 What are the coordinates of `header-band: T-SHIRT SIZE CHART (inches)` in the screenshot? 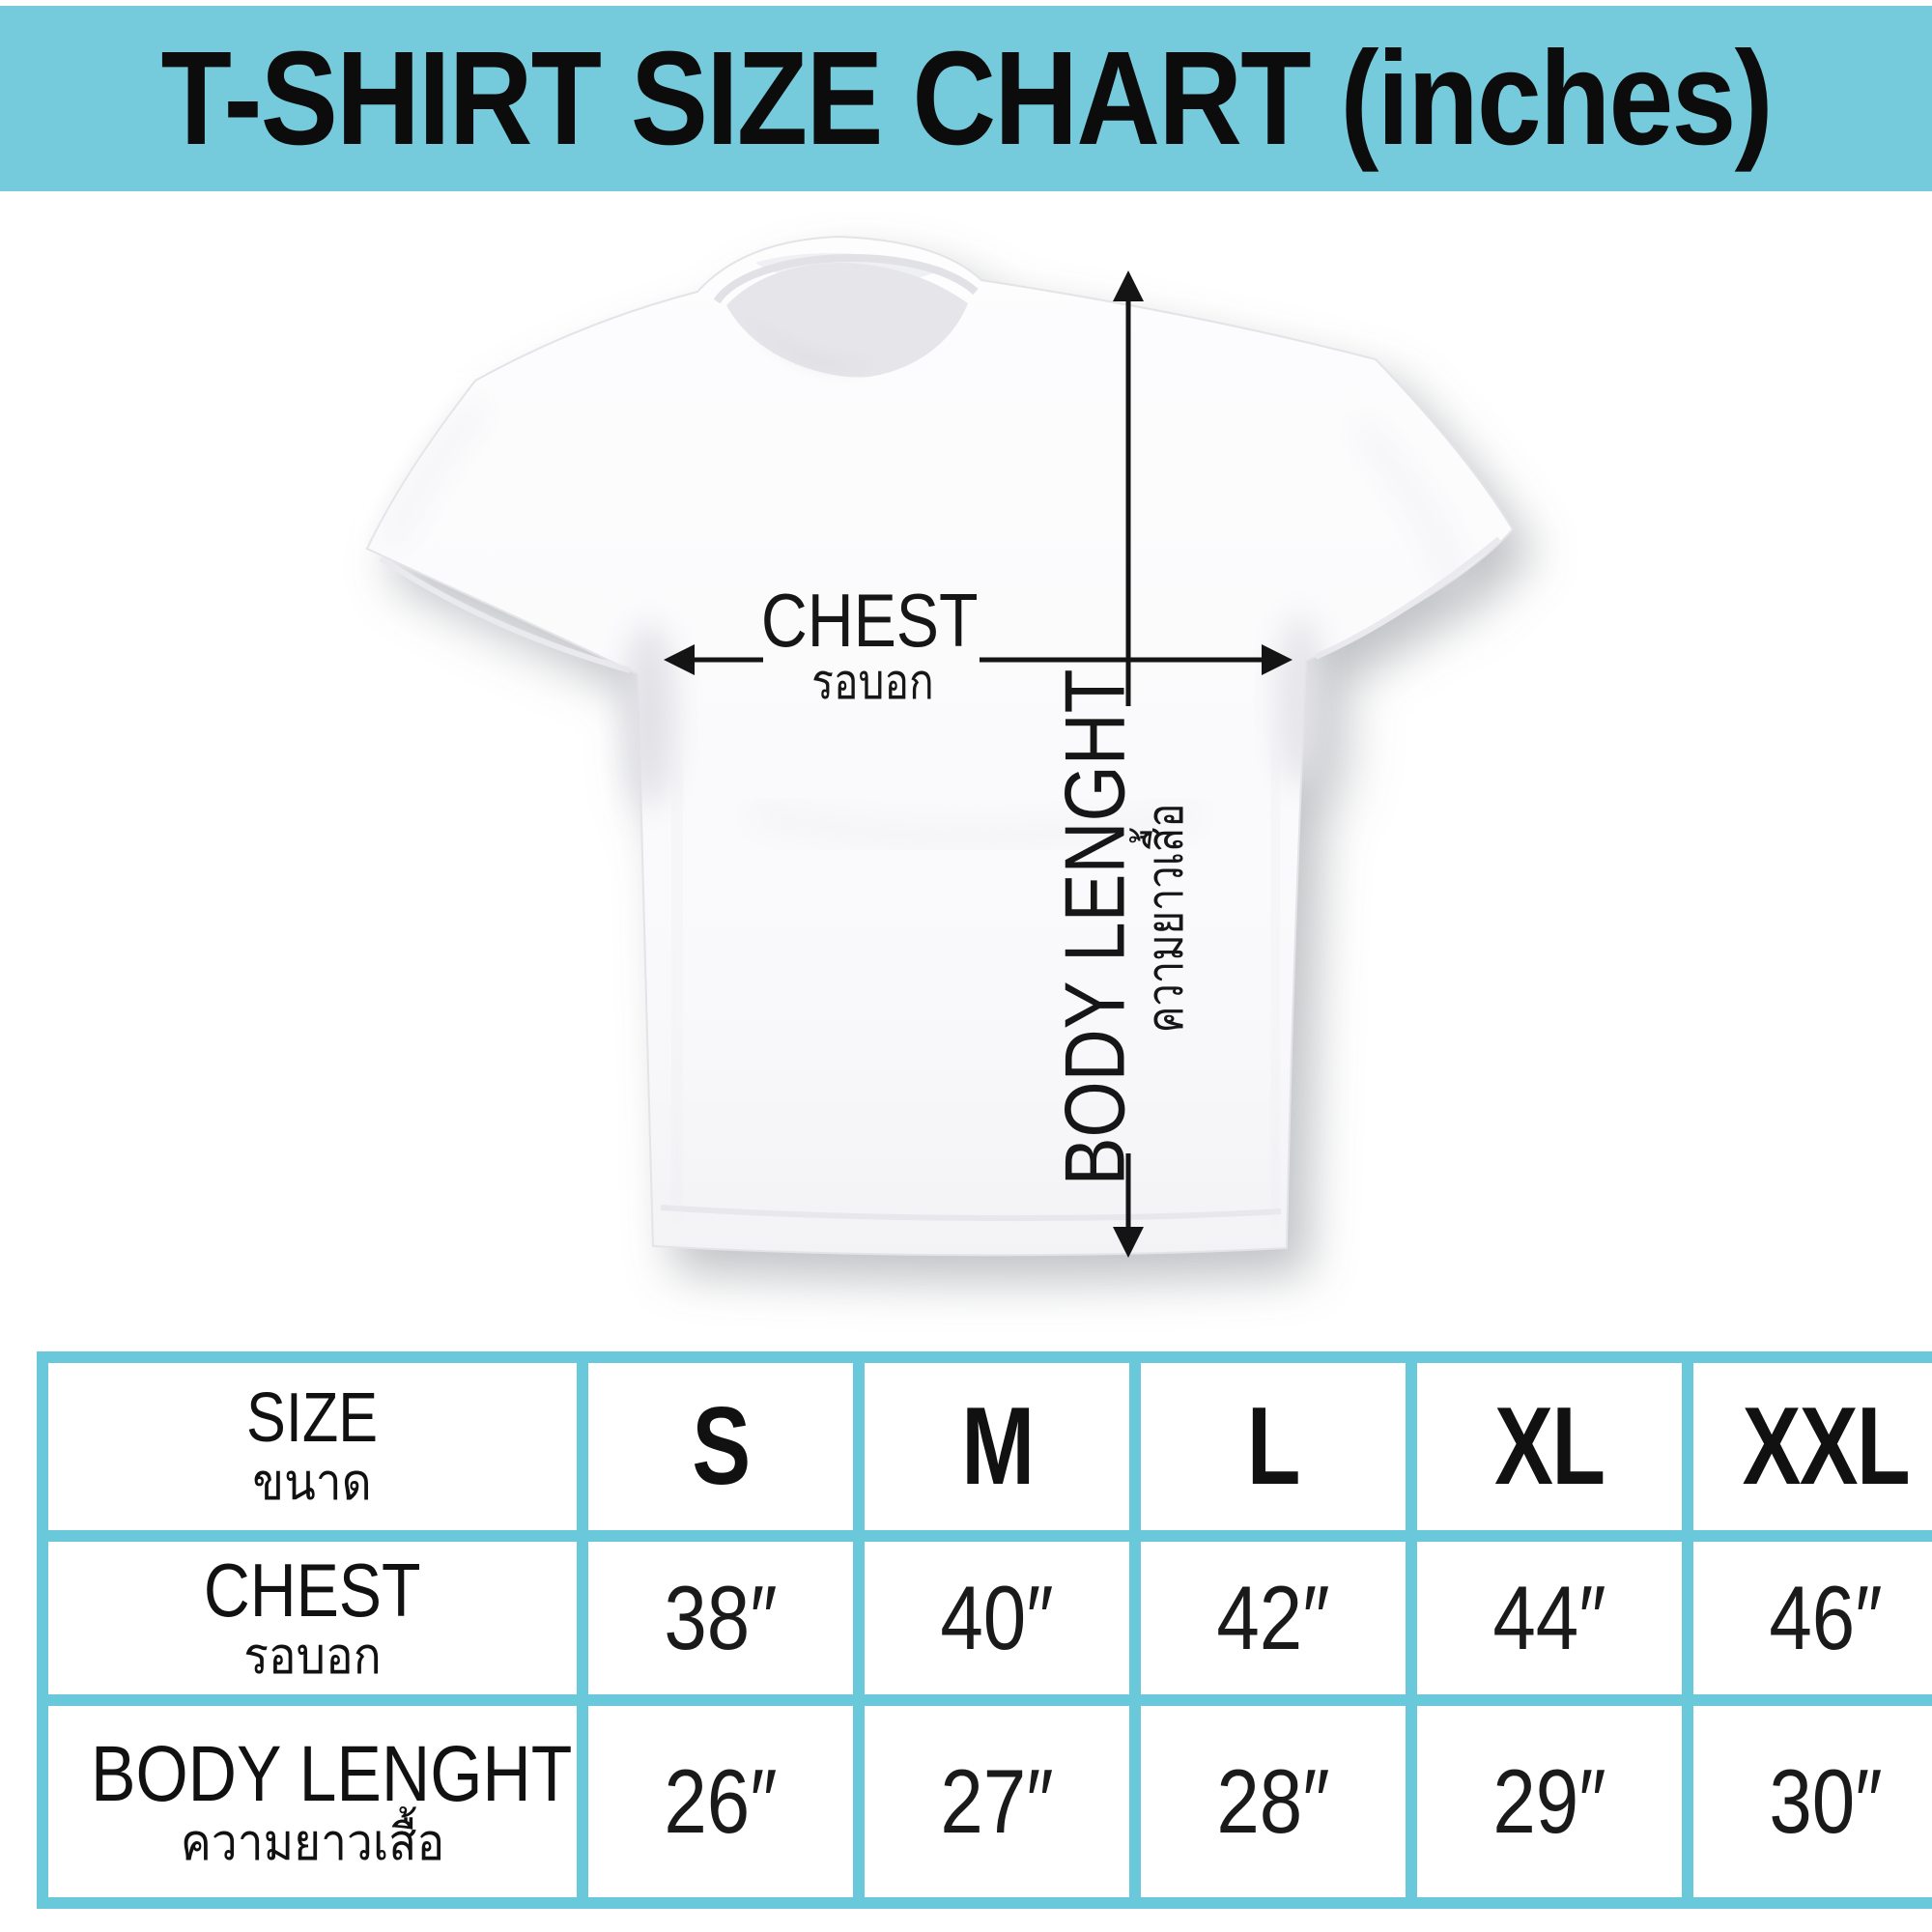 It's located at (966, 98).